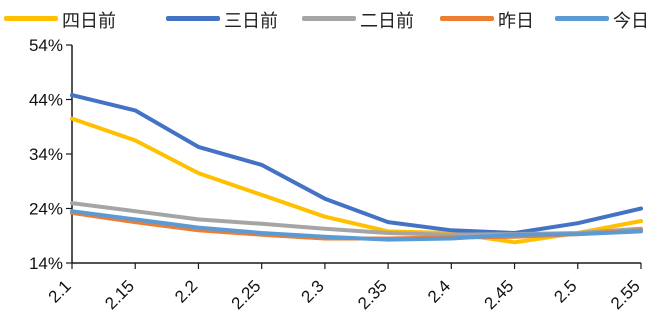 The image size is (657, 323). What do you see at coordinates (625, 294) in the screenshot?
I see `x-tick-label: 2.55` at bounding box center [625, 294].